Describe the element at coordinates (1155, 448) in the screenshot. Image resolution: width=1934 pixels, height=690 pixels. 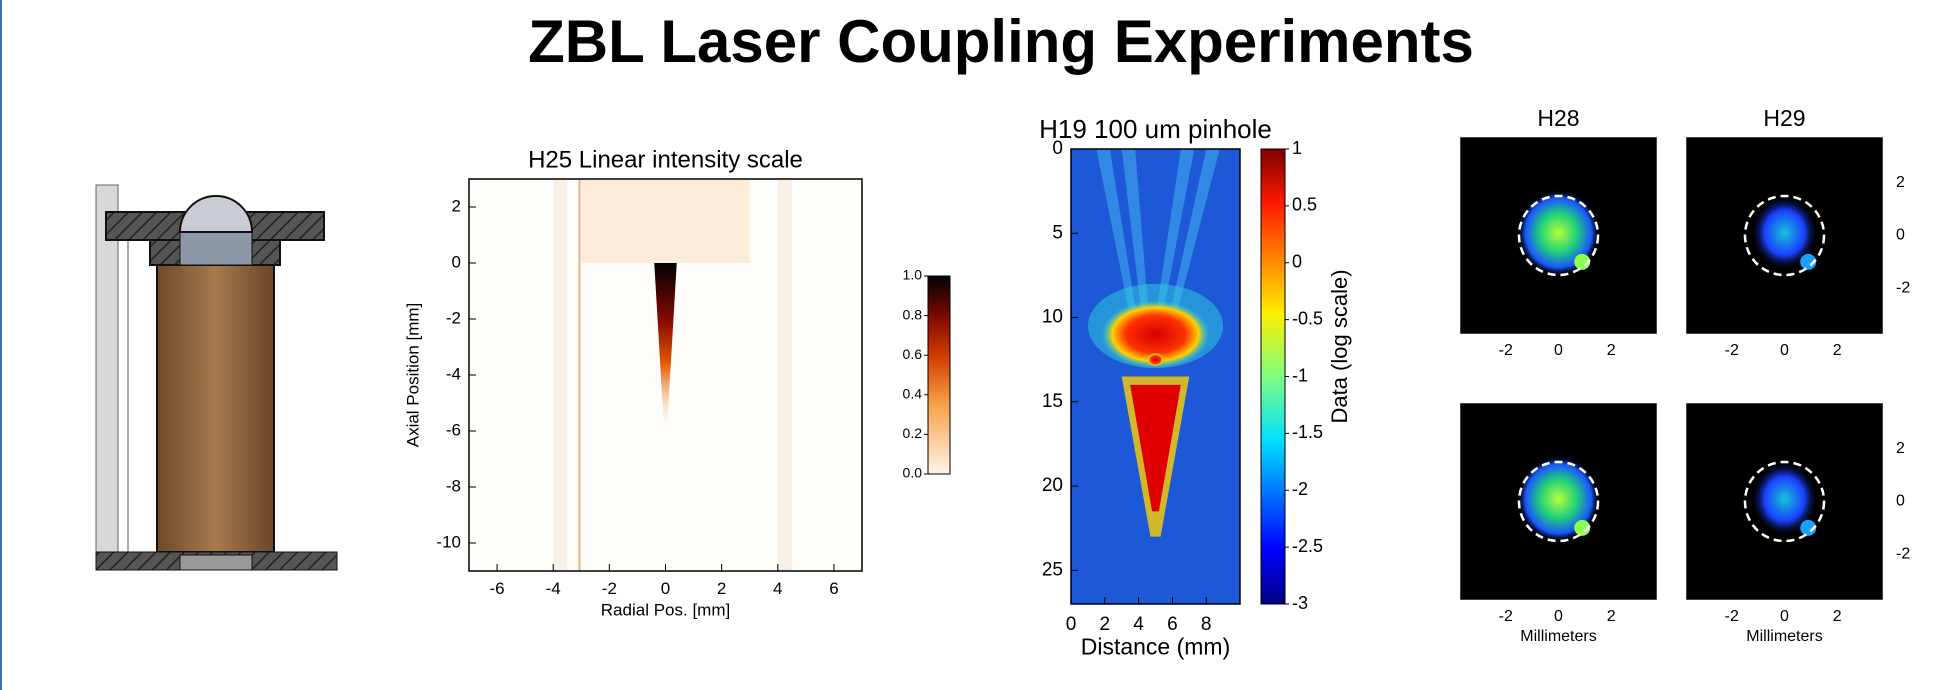
I see `image-jet` at that location.